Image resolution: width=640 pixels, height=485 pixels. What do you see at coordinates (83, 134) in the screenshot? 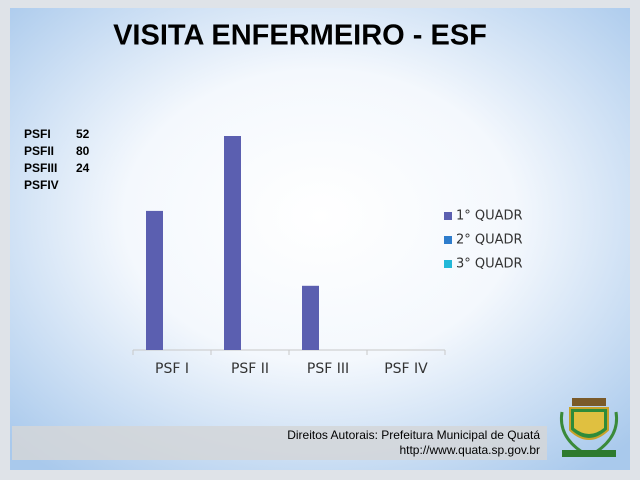
I see `side-value: 52` at bounding box center [83, 134].